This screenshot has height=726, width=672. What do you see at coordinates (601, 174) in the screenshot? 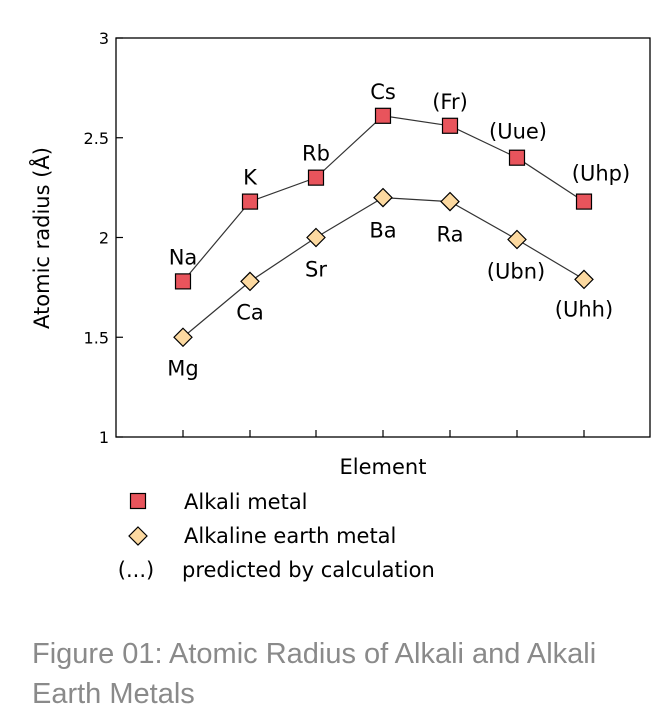
I see `point-label: (Uhp)` at bounding box center [601, 174].